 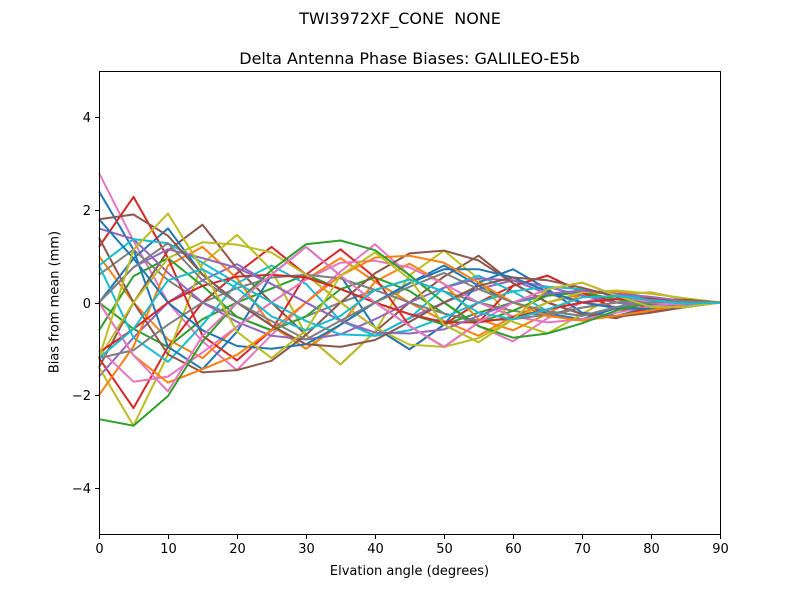 I want to click on y-tick-label: 0, so click(x=87, y=304).